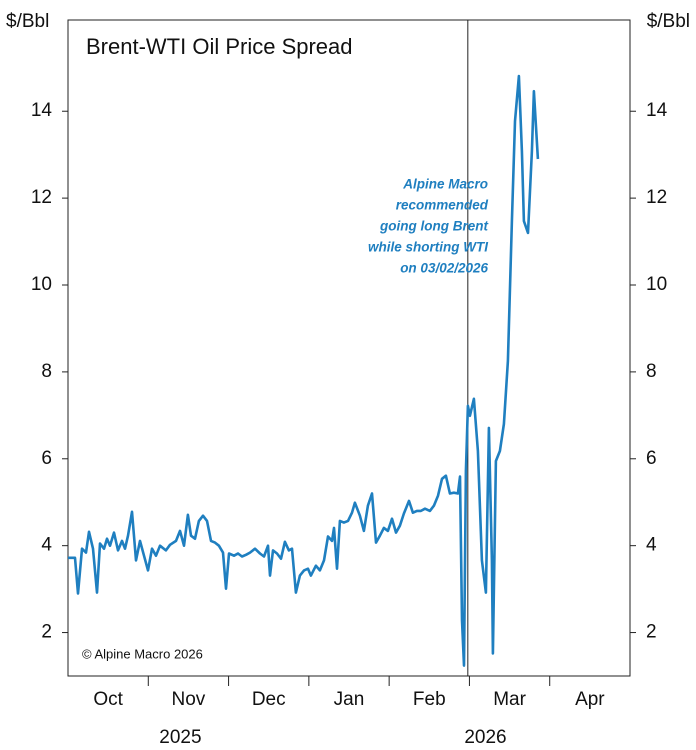 The image size is (696, 750). I want to click on month-label: Feb, so click(429, 699).